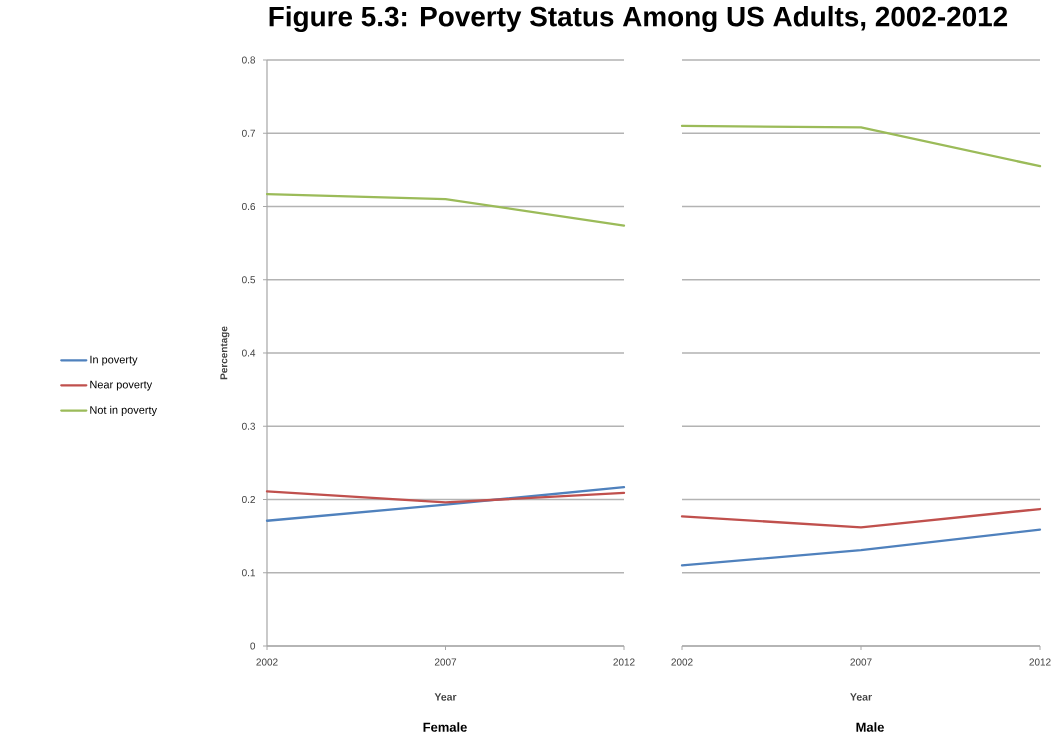 The width and height of the screenshot is (1053, 740). What do you see at coordinates (123, 411) in the screenshot?
I see `legend-label: Not in poverty` at bounding box center [123, 411].